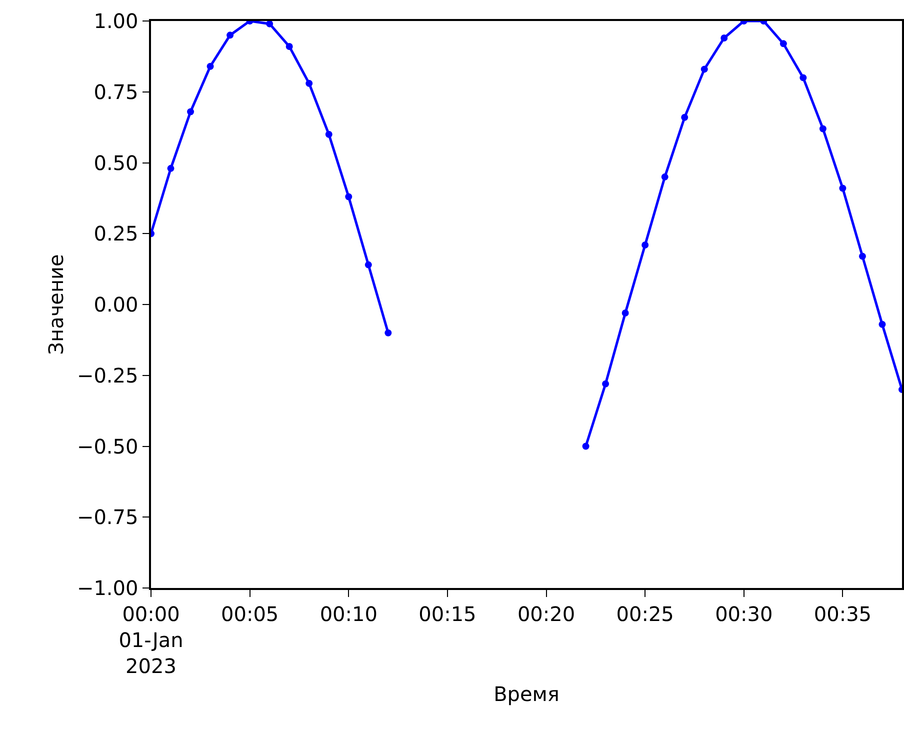 The height and width of the screenshot is (734, 904). Describe the element at coordinates (107, 375) in the screenshot. I see `y-tick-label: −0.25` at that location.